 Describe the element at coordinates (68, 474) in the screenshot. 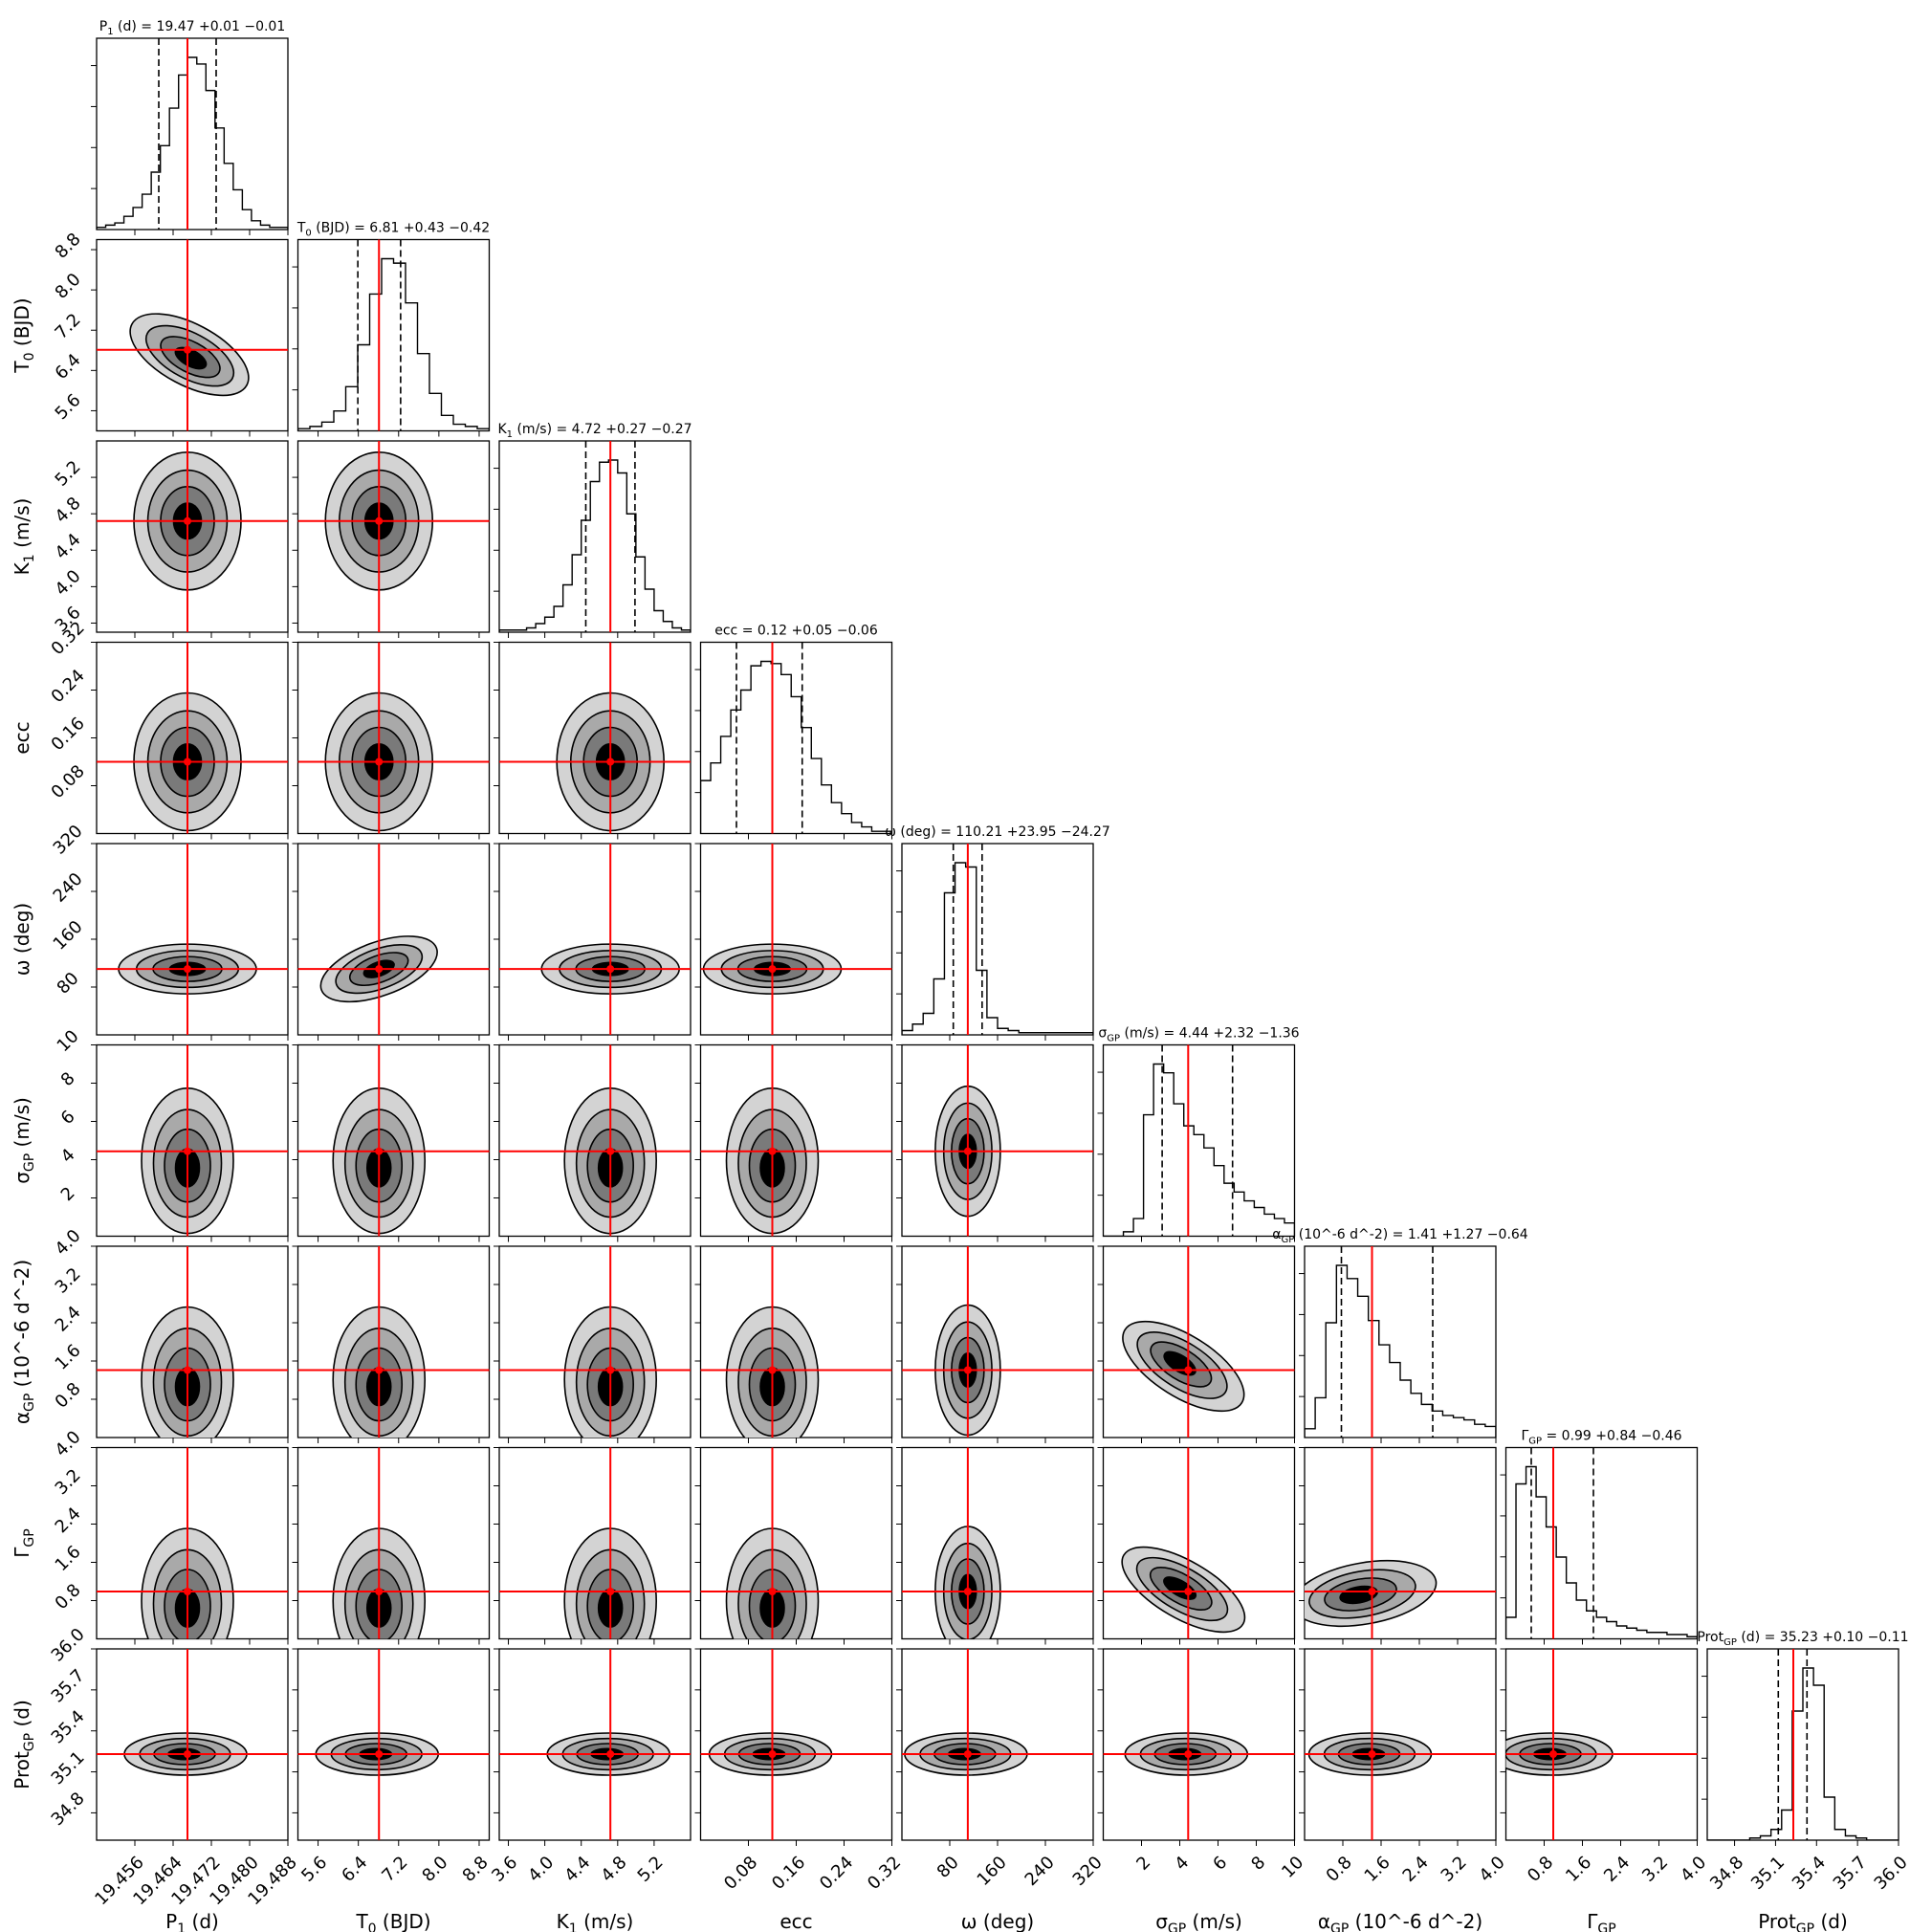

I see `y-tick-label-2-4: 5.2` at that location.